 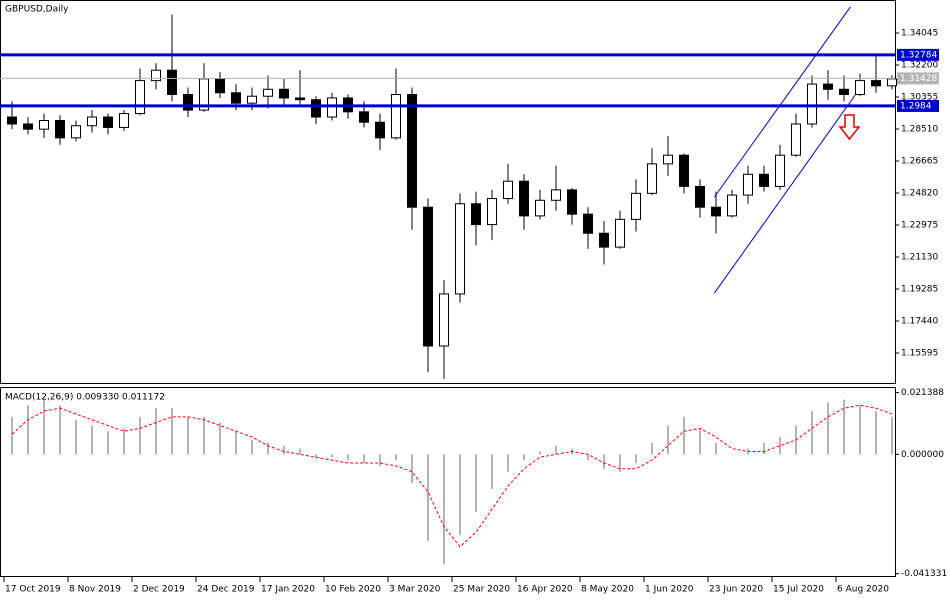 What do you see at coordinates (919, 66) in the screenshot?
I see `y-tick-label: 1.32200` at bounding box center [919, 66].